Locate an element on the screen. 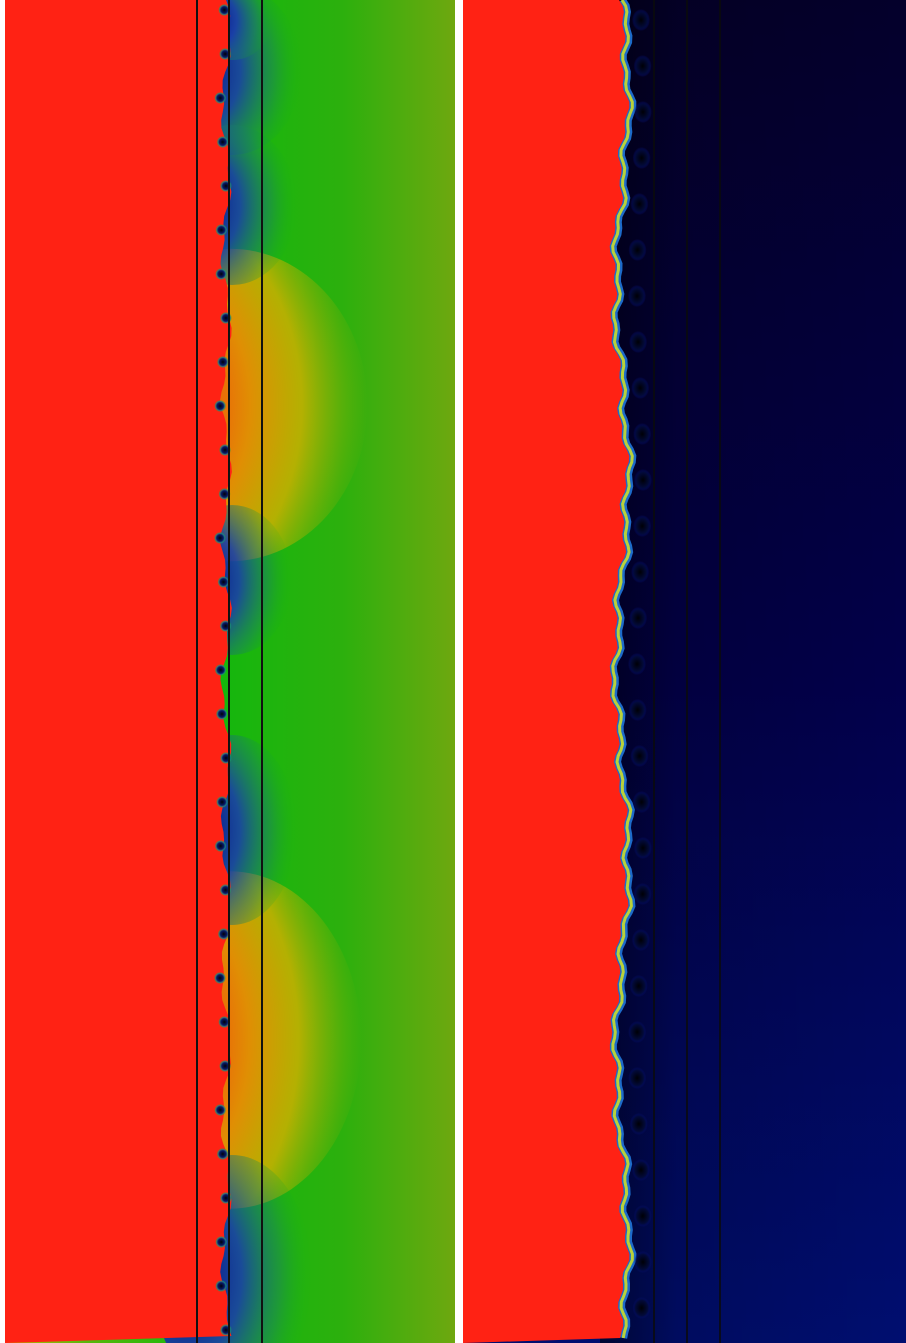 This screenshot has height=1343, width=906. right-interface-dots is located at coordinates (640, 664).